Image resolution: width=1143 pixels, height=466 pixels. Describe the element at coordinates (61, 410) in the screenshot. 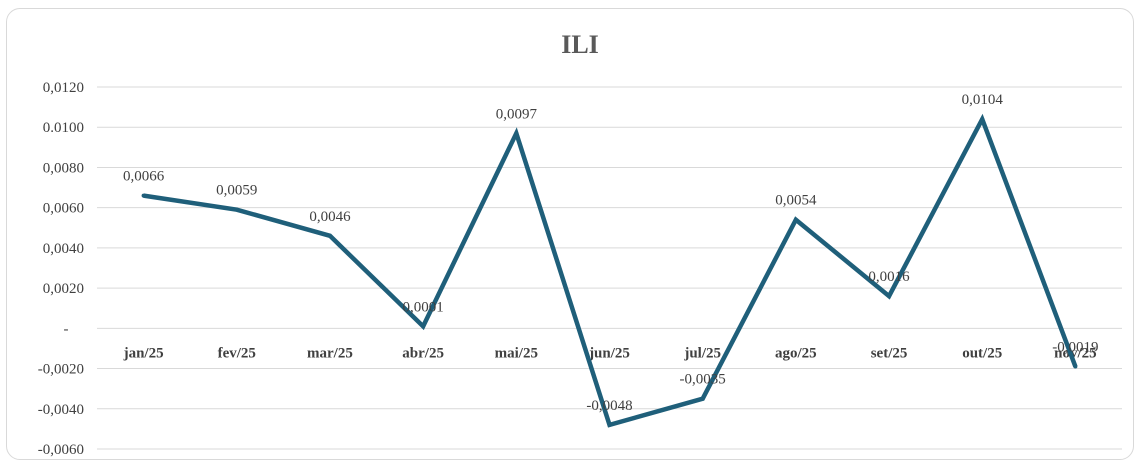

I see `y-tick-label: -0,0040` at that location.